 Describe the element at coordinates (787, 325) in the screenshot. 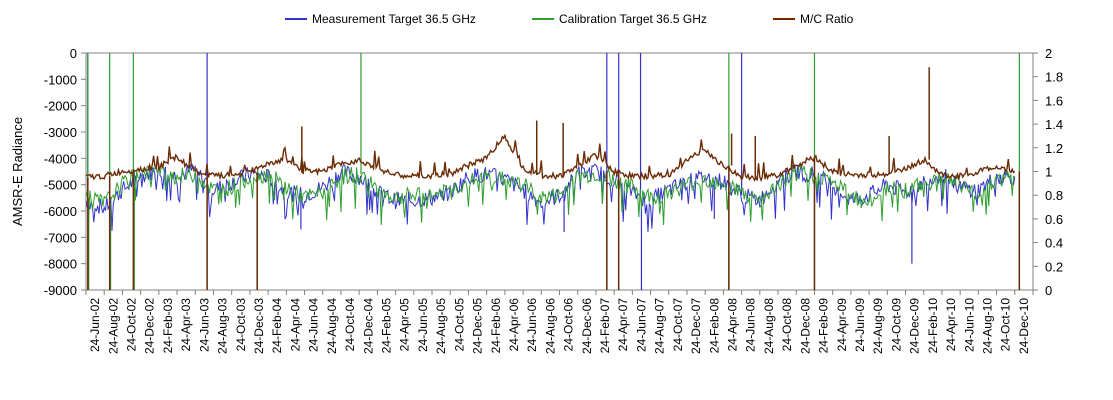

I see `x-tick-label: 24-Oct-08` at that location.